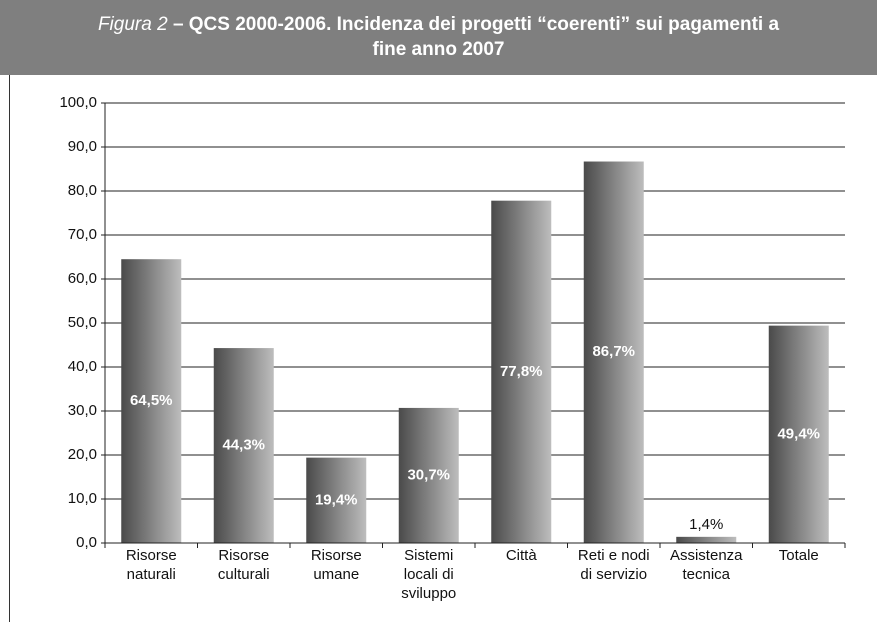  What do you see at coordinates (82, 454) in the screenshot?
I see `y-tick-label: 20,0` at bounding box center [82, 454].